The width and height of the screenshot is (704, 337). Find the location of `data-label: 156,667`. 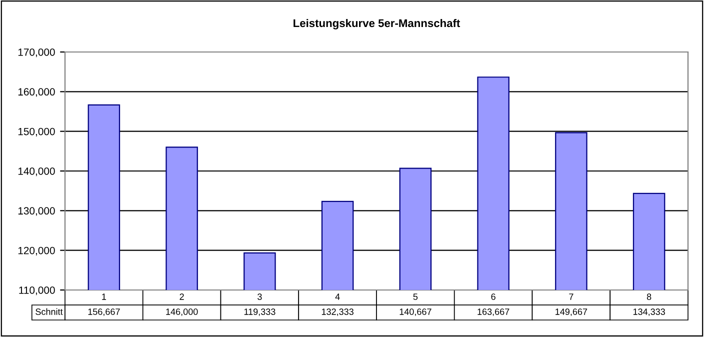

data-label: 156,667 is located at coordinates (104, 312).